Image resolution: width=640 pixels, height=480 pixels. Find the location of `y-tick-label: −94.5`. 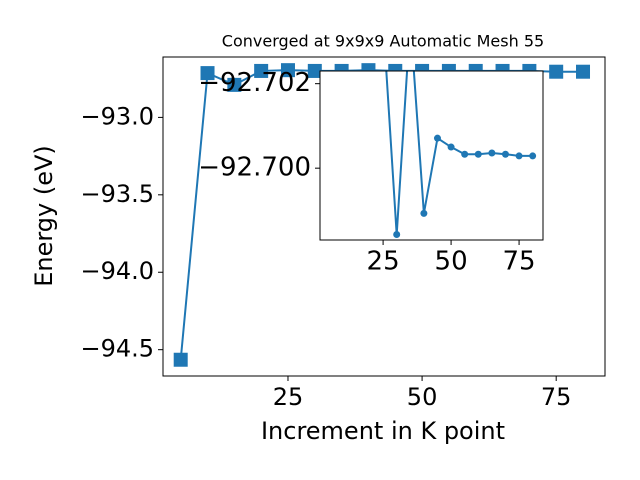

y-tick-label: −94.5 is located at coordinates (117, 349).